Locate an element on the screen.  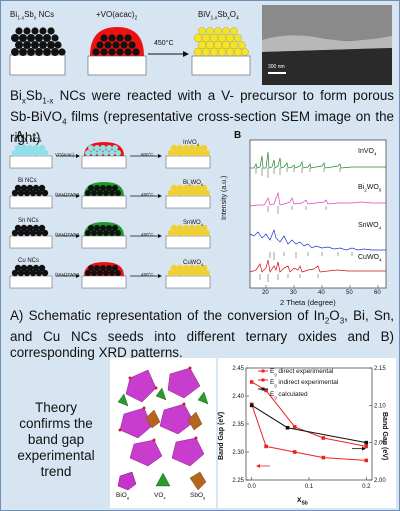
right-tick-label: 2.05 is located at coordinates (380, 444).